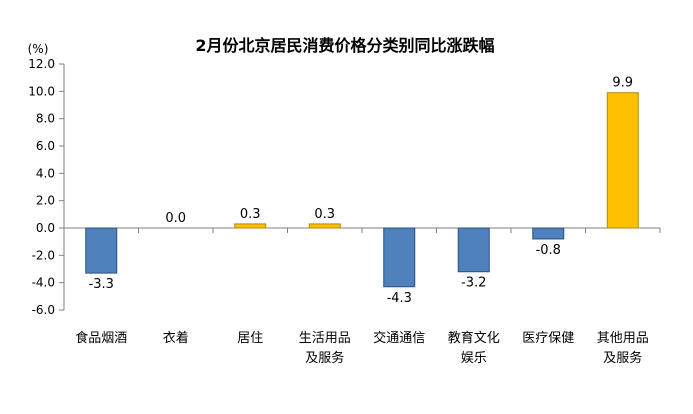  Describe the element at coordinates (622, 83) in the screenshot. I see `data-label: 9.9` at that location.